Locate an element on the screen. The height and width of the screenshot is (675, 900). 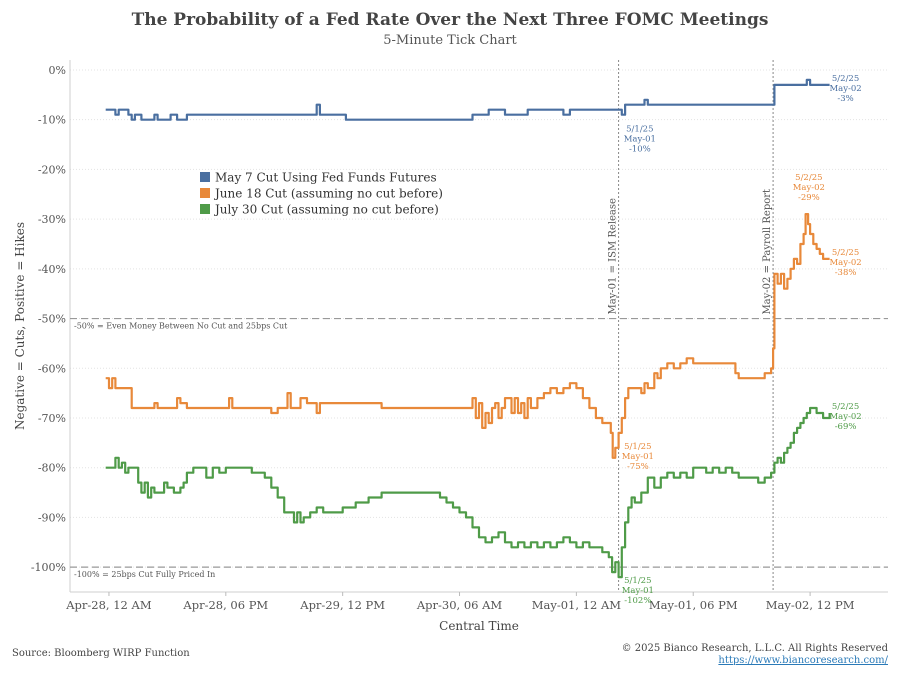
x-tick-label: Apr-28, 12 AM is located at coordinates (108, 605).